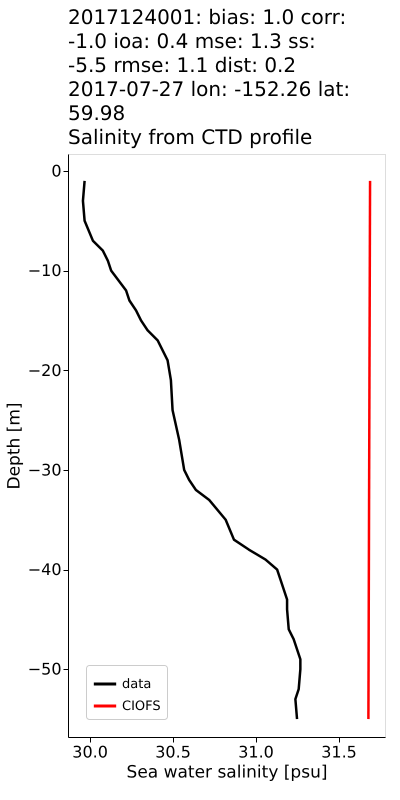 This screenshot has width=400, height=800. Describe the element at coordinates (141, 706) in the screenshot. I see `legend-label: CIOFS` at that location.